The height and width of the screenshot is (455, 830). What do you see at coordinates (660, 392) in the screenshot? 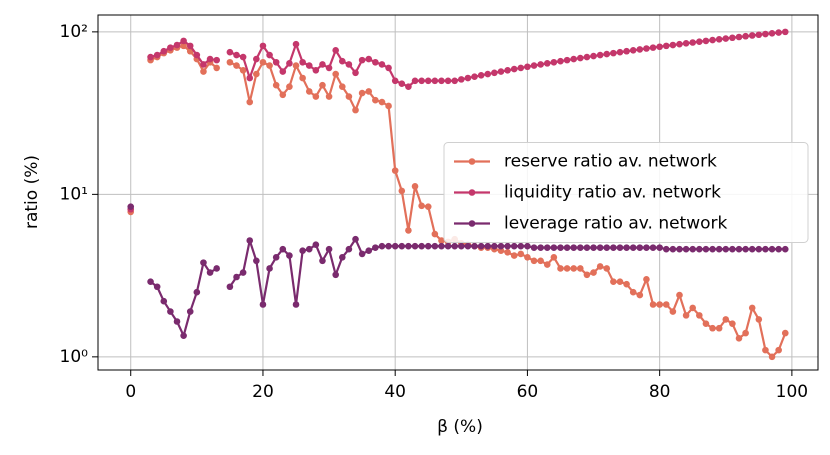
I see `x-tick-label: 80` at bounding box center [660, 392].